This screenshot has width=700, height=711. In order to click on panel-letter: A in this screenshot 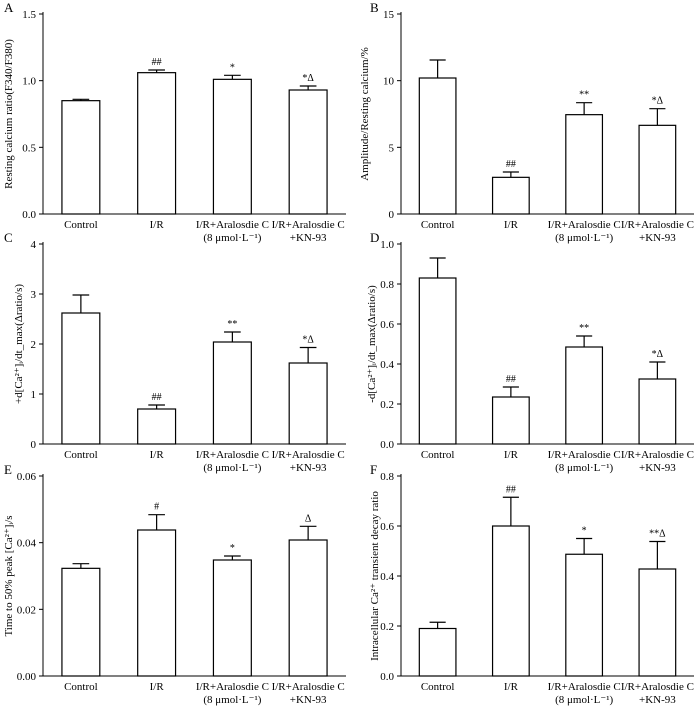, I will do `click(9, 7)`.